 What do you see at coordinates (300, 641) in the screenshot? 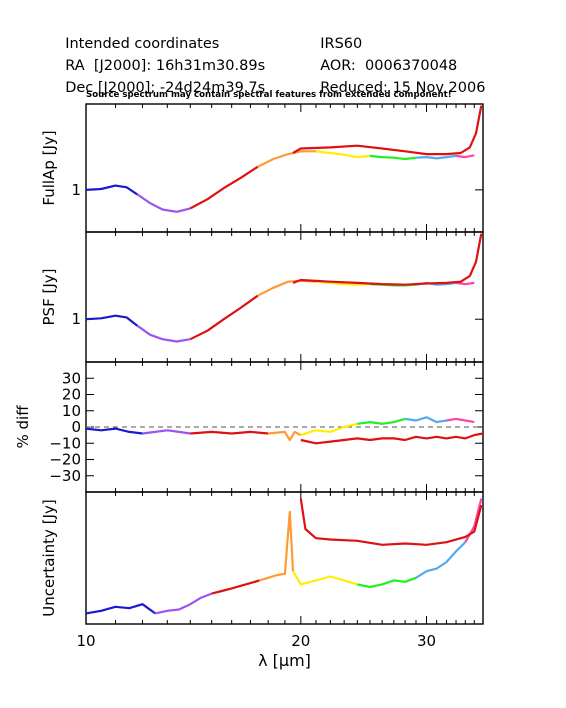
I see `x-tick-label: 20` at bounding box center [300, 641].